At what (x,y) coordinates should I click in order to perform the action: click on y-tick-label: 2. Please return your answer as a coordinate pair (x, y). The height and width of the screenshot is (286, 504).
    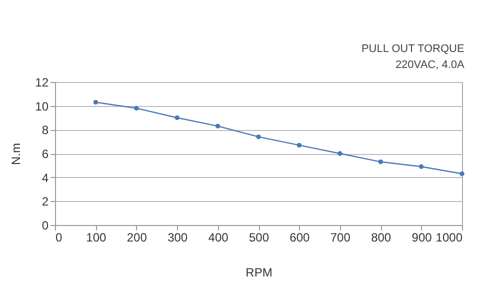
    Looking at the image, I should click on (45, 201).